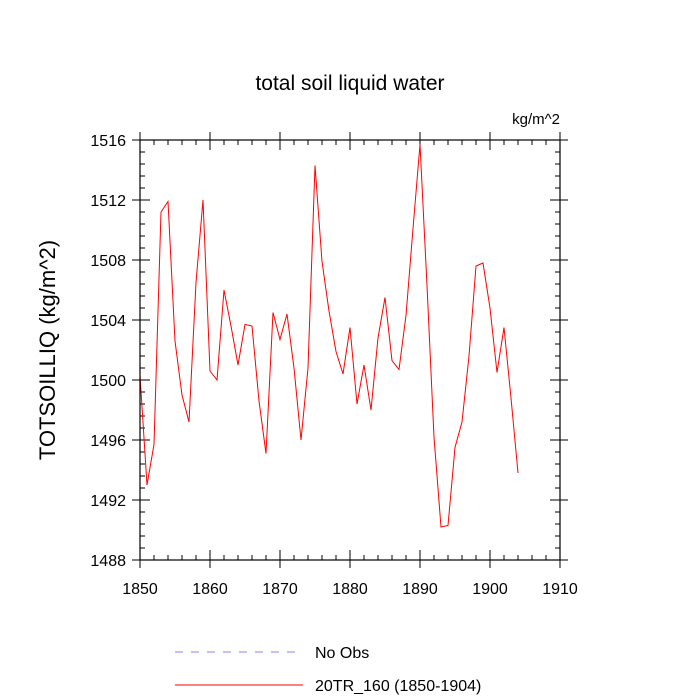  Describe the element at coordinates (140, 589) in the screenshot. I see `x-tick-label: 1850` at that location.